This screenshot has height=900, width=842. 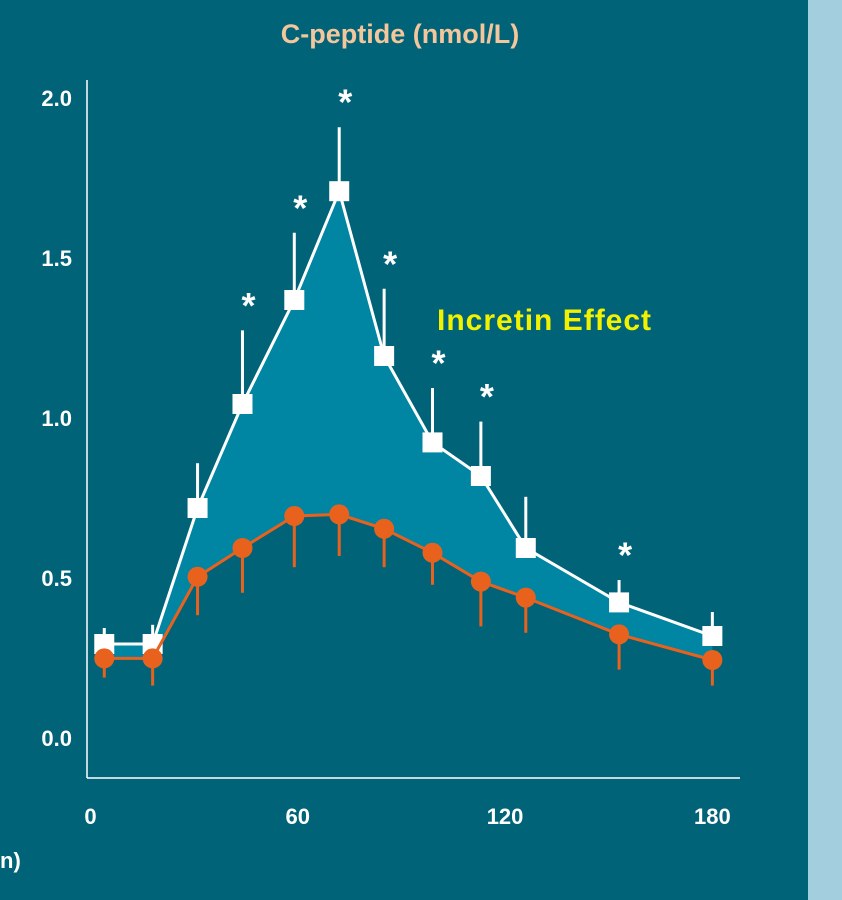 What do you see at coordinates (56, 578) in the screenshot?
I see `y-tick-label: 0.5` at bounding box center [56, 578].